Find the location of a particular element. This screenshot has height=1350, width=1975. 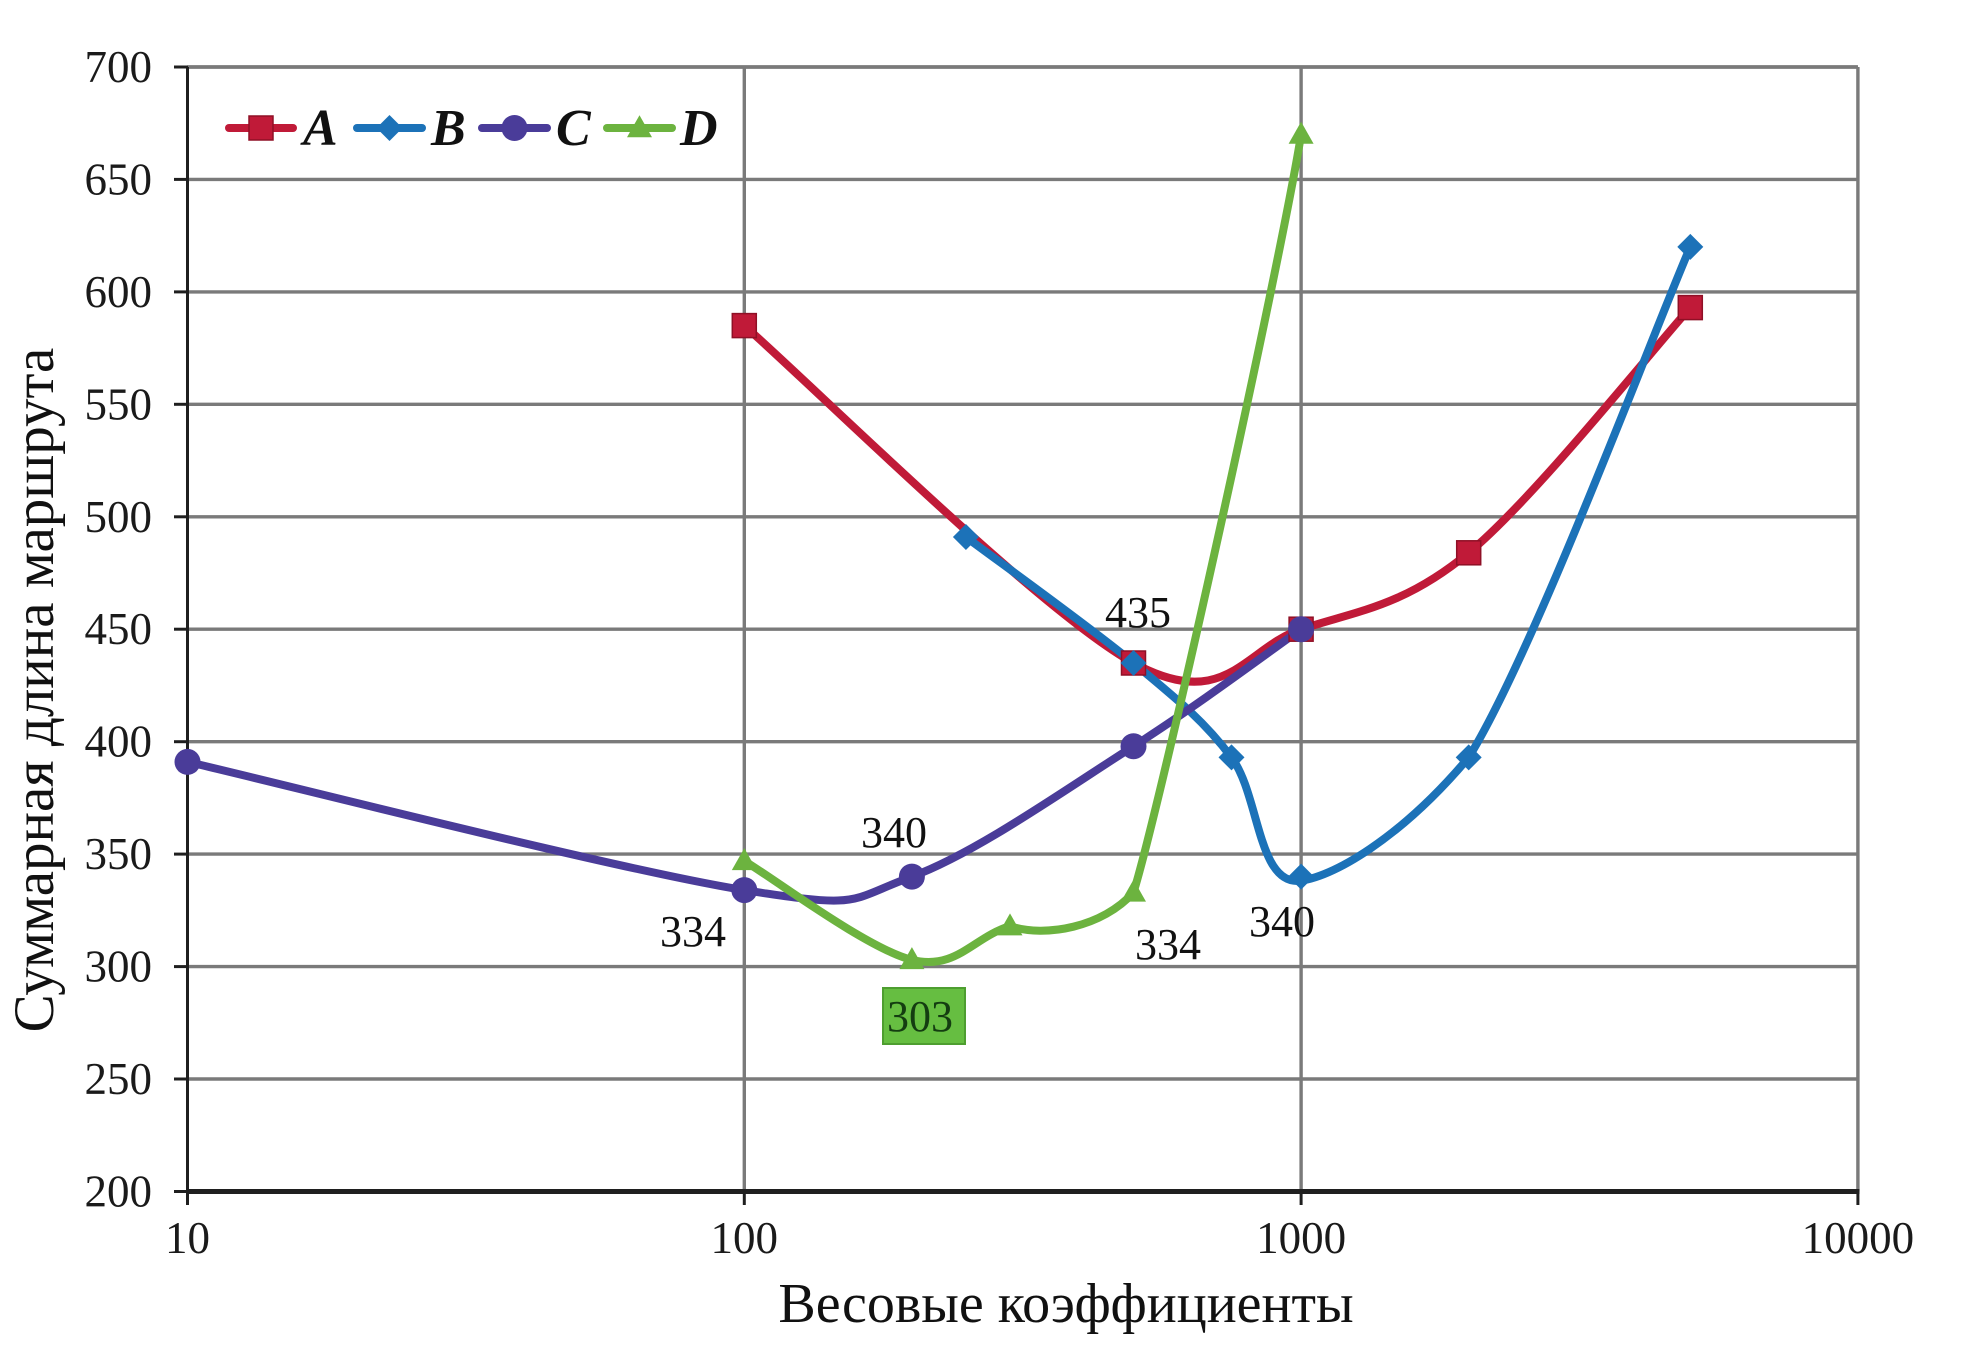

svg-text: Весовые коэффициенты is located at coordinates (1065, 1304).